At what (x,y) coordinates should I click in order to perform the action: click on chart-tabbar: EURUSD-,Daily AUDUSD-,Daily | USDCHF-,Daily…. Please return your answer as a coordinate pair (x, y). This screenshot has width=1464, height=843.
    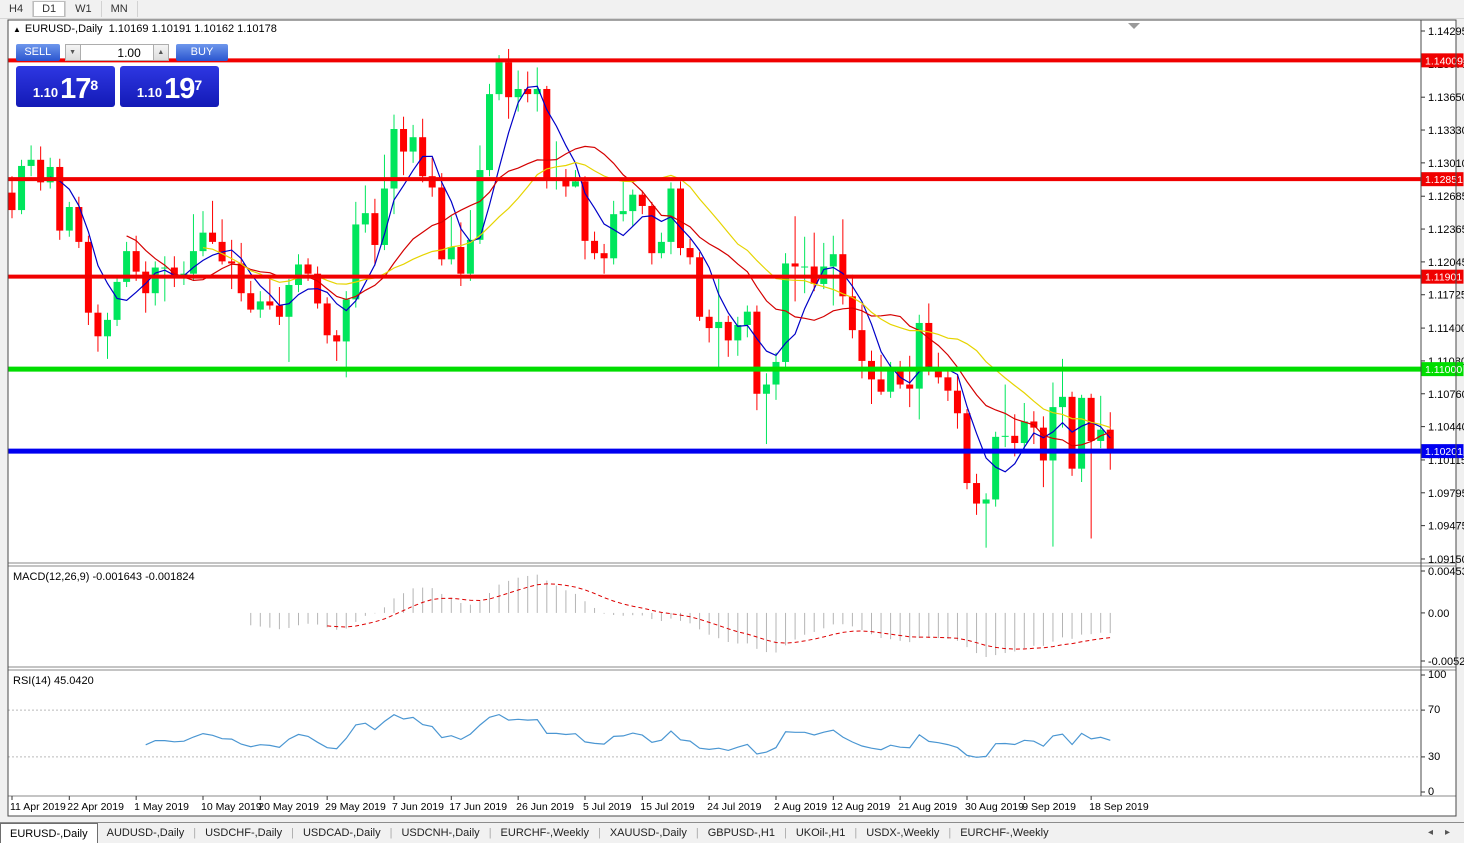
    Looking at the image, I should click on (732, 832).